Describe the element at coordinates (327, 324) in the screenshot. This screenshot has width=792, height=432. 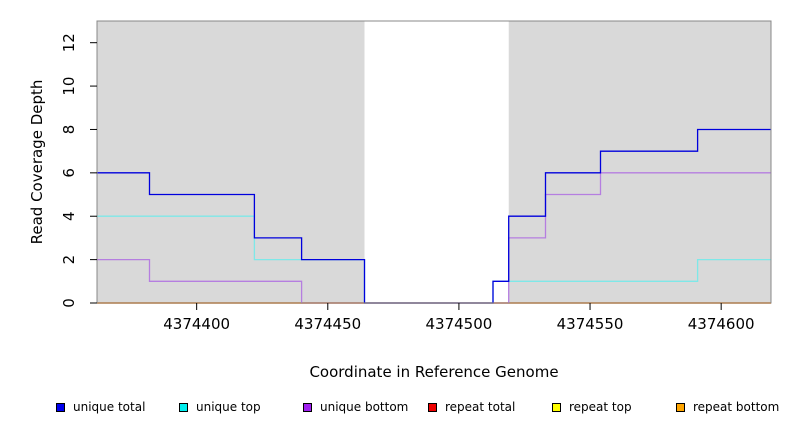
I see `x-tick-label: 4374450` at that location.